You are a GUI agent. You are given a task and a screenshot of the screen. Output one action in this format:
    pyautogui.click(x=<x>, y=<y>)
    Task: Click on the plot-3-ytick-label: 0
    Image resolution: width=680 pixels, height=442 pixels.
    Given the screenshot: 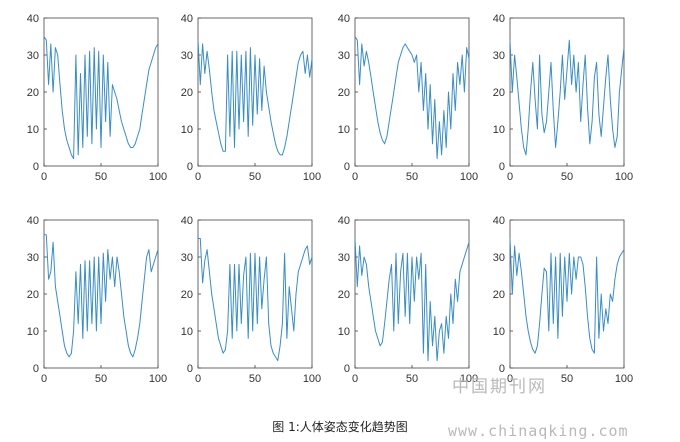 What is the action you would take?
    pyautogui.click(x=347, y=167)
    